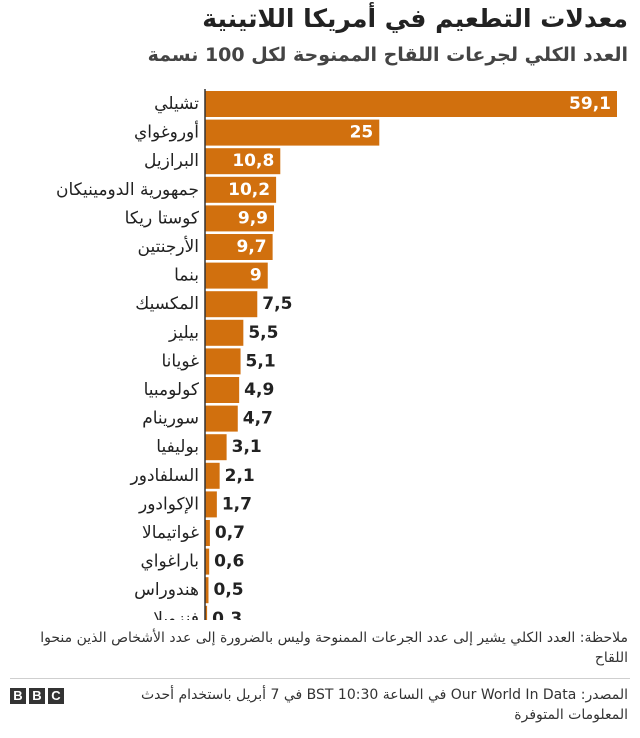  Describe the element at coordinates (170, 533) in the screenshot. I see `category-label: غواتيمالا` at that location.